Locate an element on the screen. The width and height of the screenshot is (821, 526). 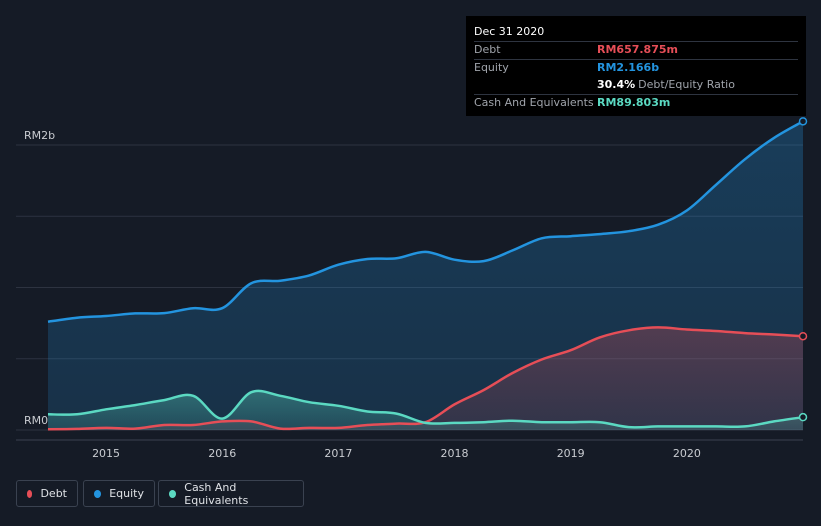
tooltip-debt-value: RM657.875m is located at coordinates (637, 49).